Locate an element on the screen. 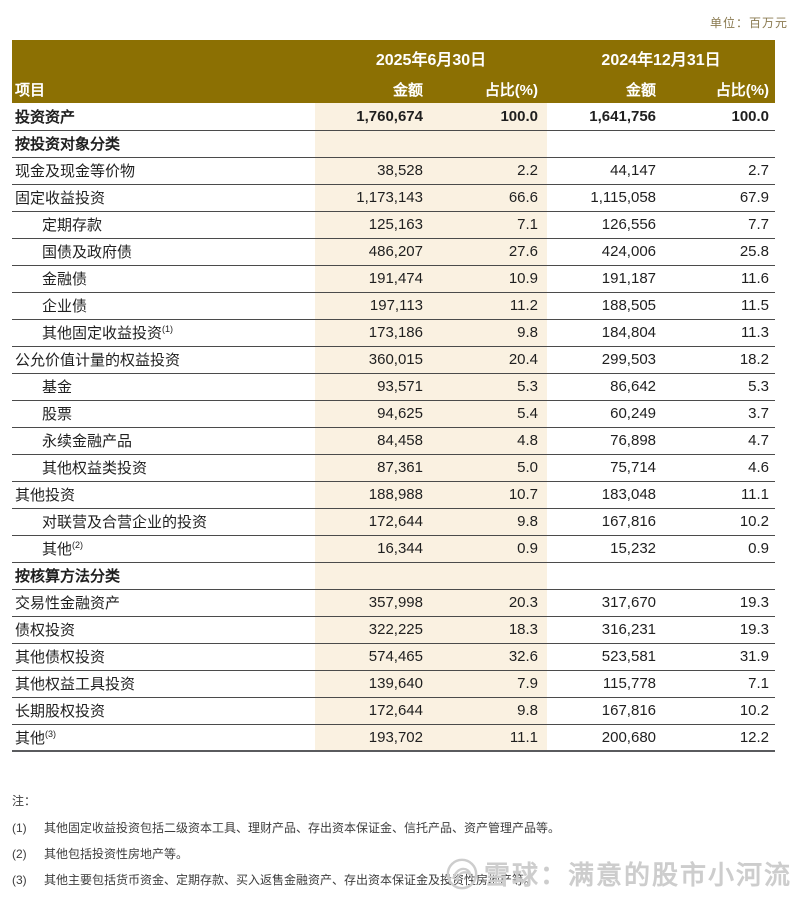 The image size is (800, 898). table-row: 公允价值计量的权益投资 360,015 20.4 299,503 18.2 is located at coordinates (394, 359).